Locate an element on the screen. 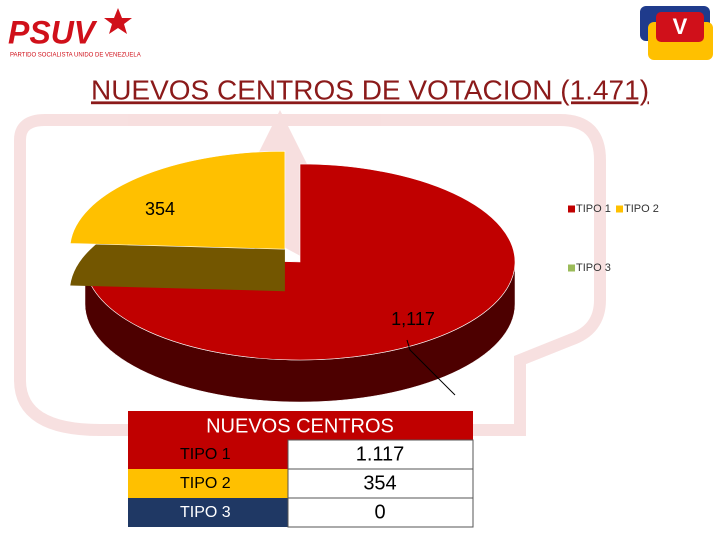 The height and width of the screenshot is (540, 720). row-label: TIPO 3 is located at coordinates (205, 512).